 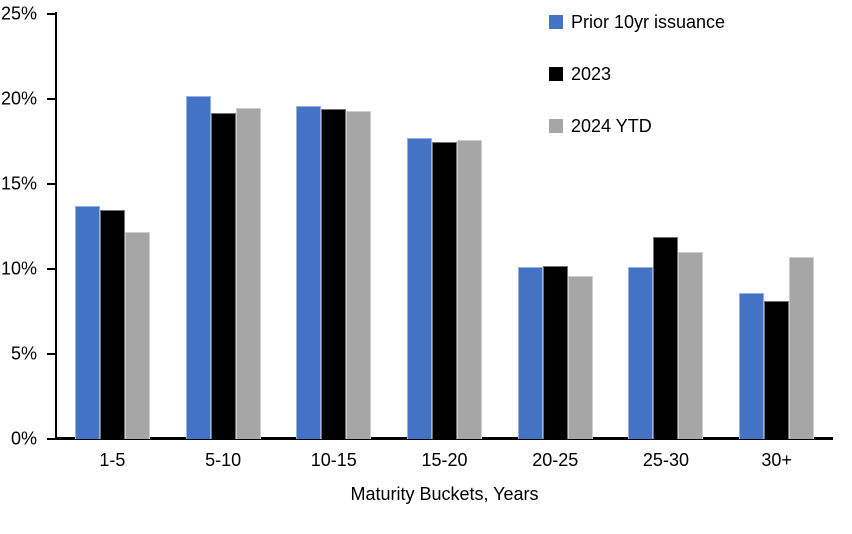 What do you see at coordinates (18, 98) in the screenshot?
I see `y-tick-label-text: 20%` at bounding box center [18, 98].